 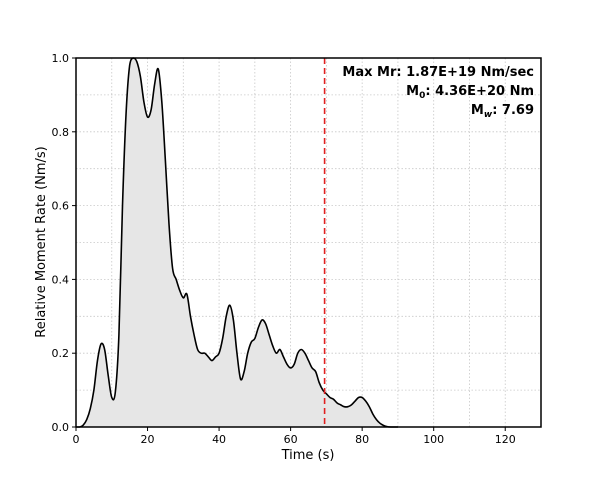 I want to click on m0-subscript: 0, so click(x=422, y=96).